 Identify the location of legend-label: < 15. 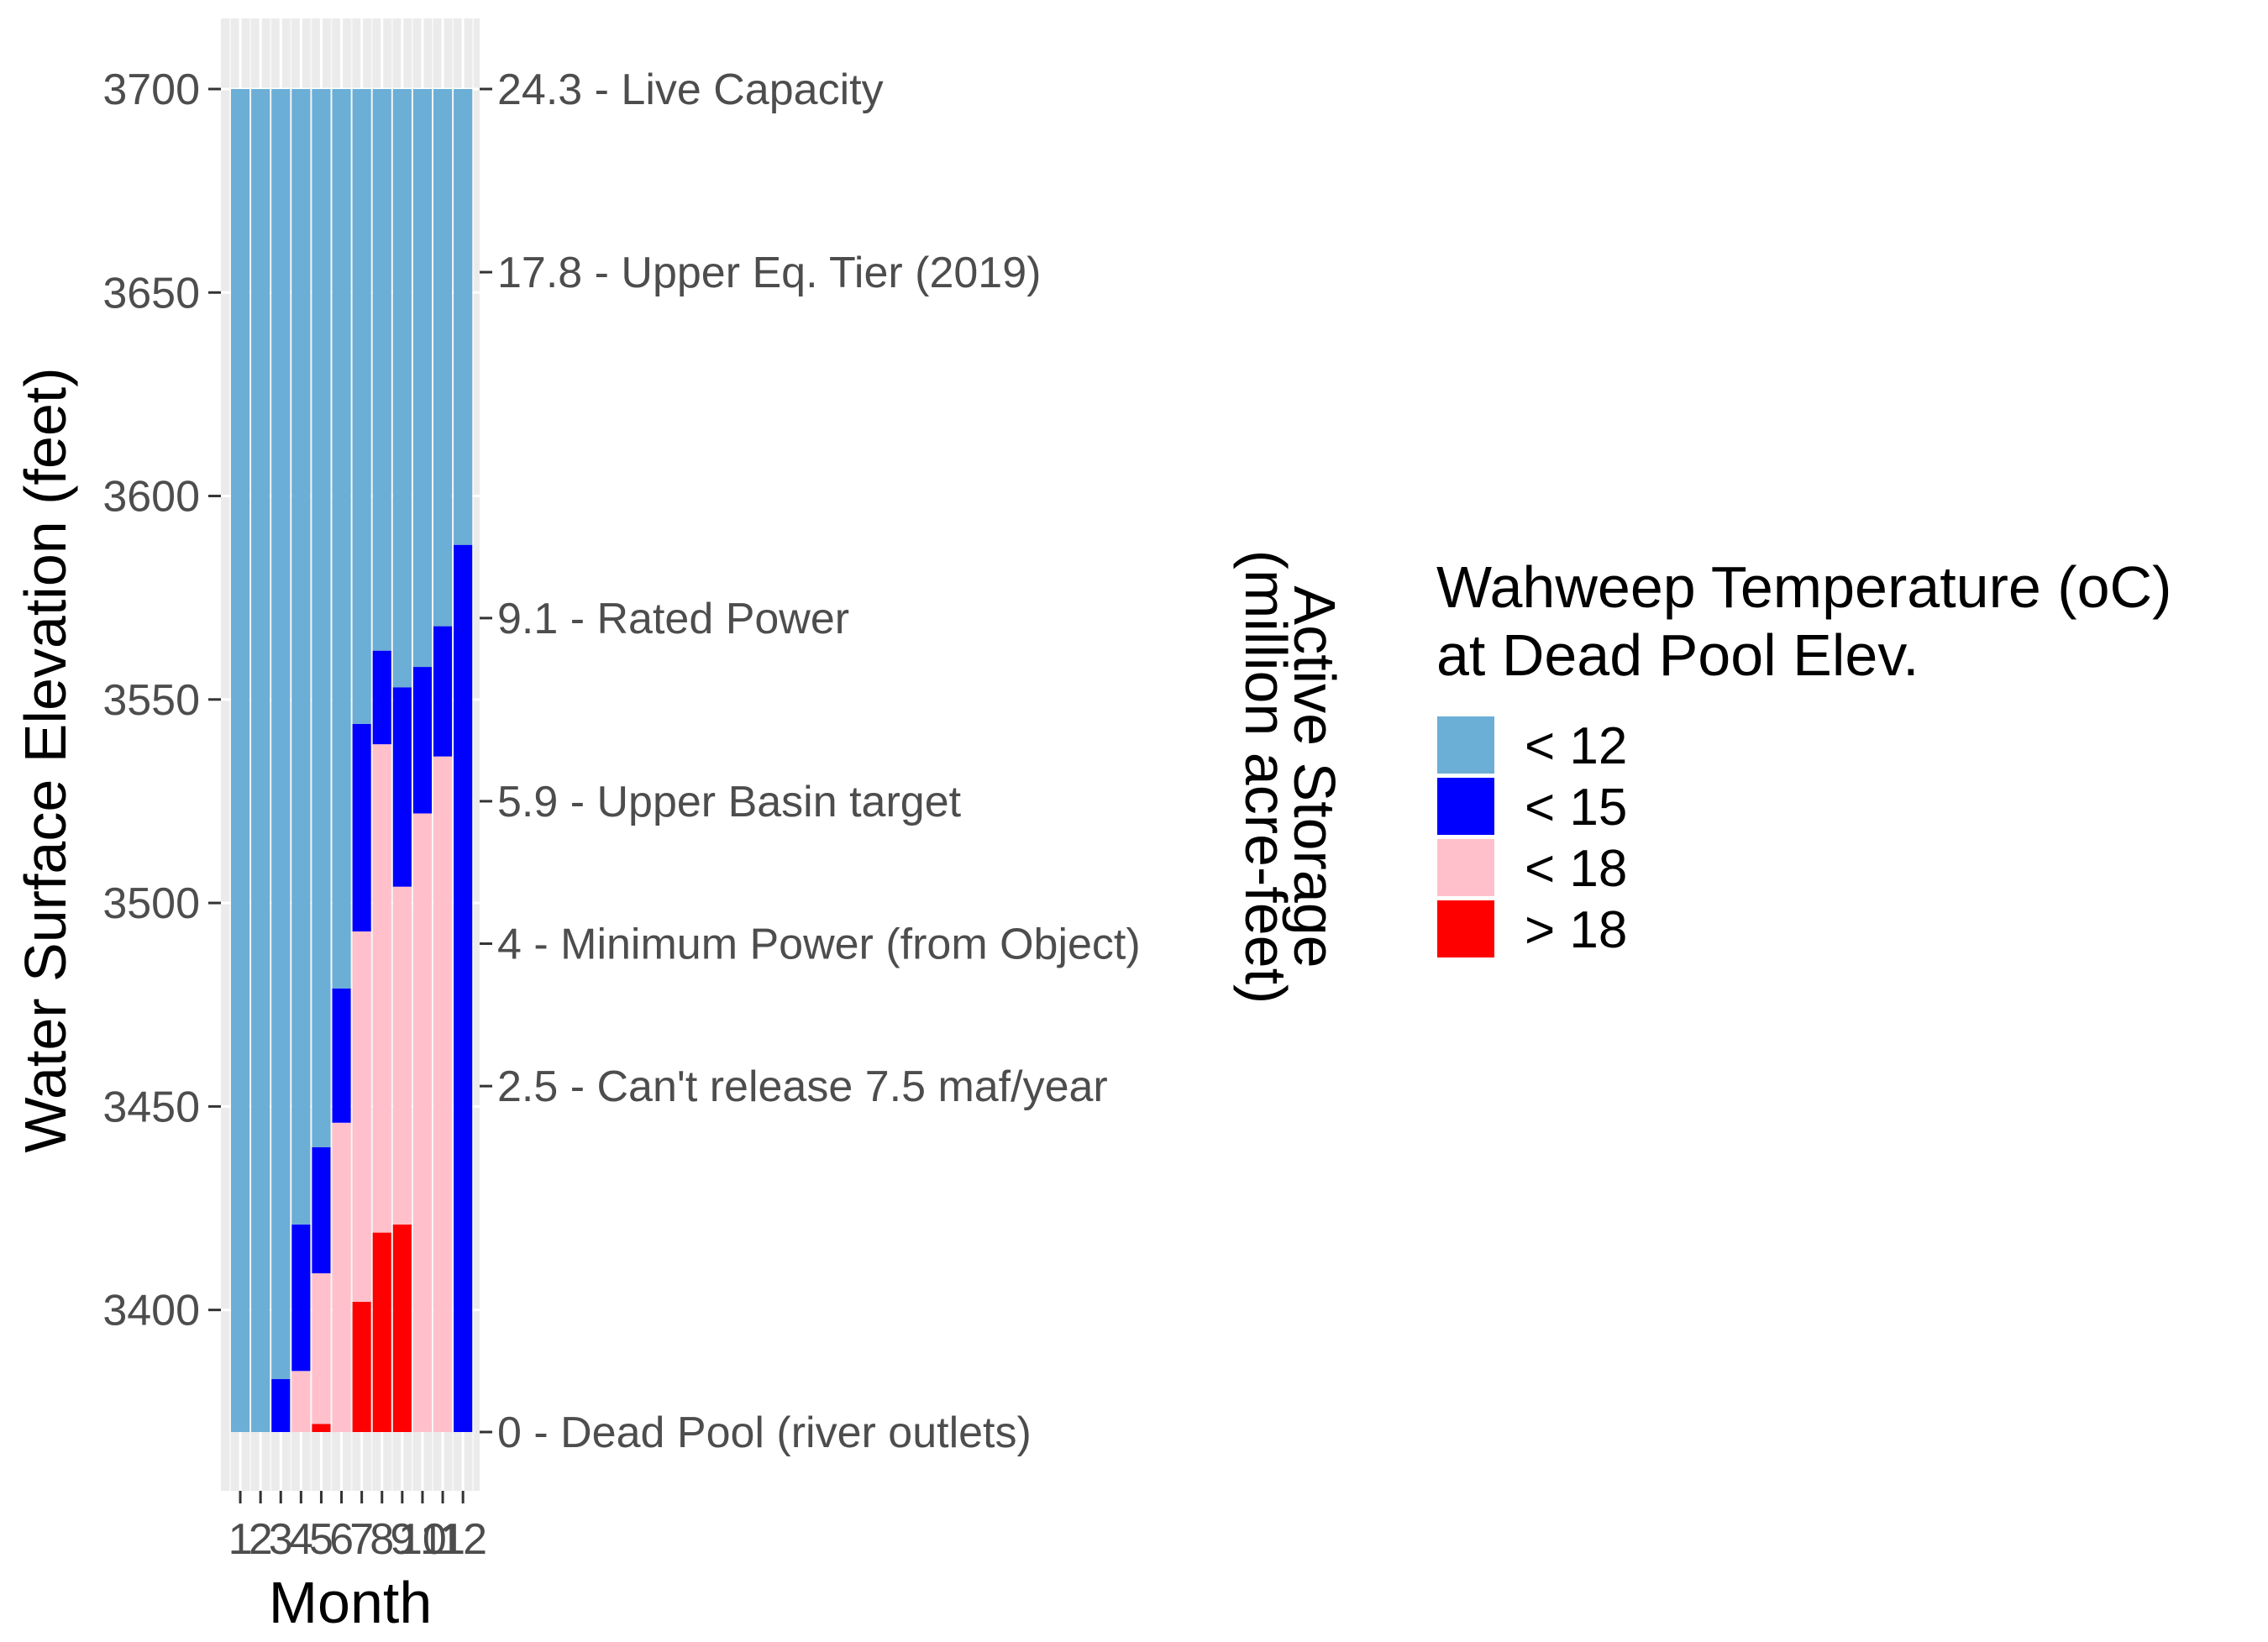
(1576, 808).